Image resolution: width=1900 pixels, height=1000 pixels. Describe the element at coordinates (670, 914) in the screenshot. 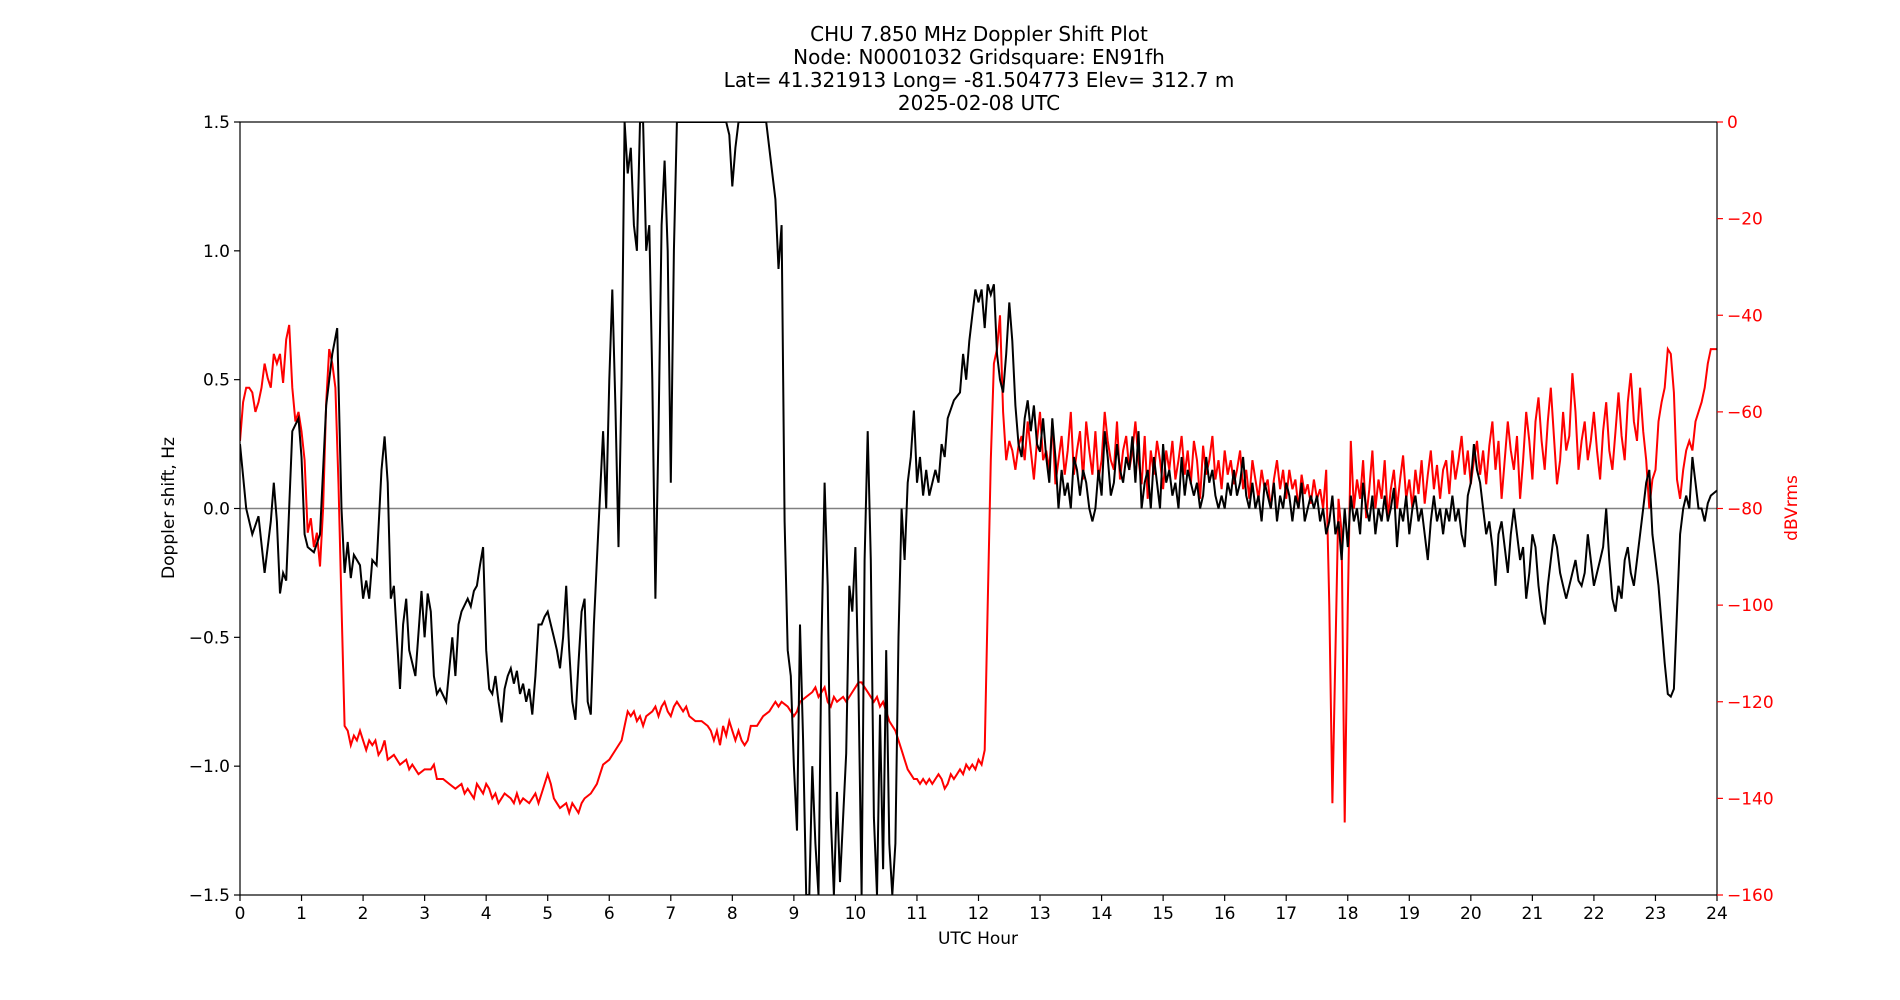

I see `x-tick-label: 7` at that location.